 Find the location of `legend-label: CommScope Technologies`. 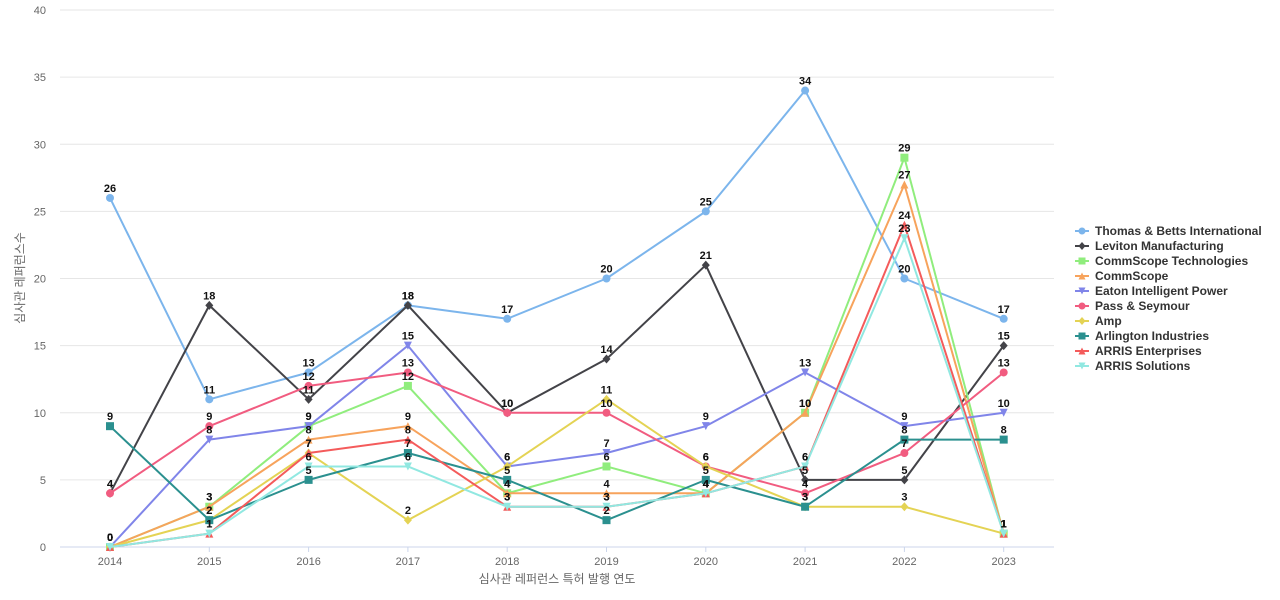

legend-label: CommScope Technologies is located at coordinates (1171, 261).